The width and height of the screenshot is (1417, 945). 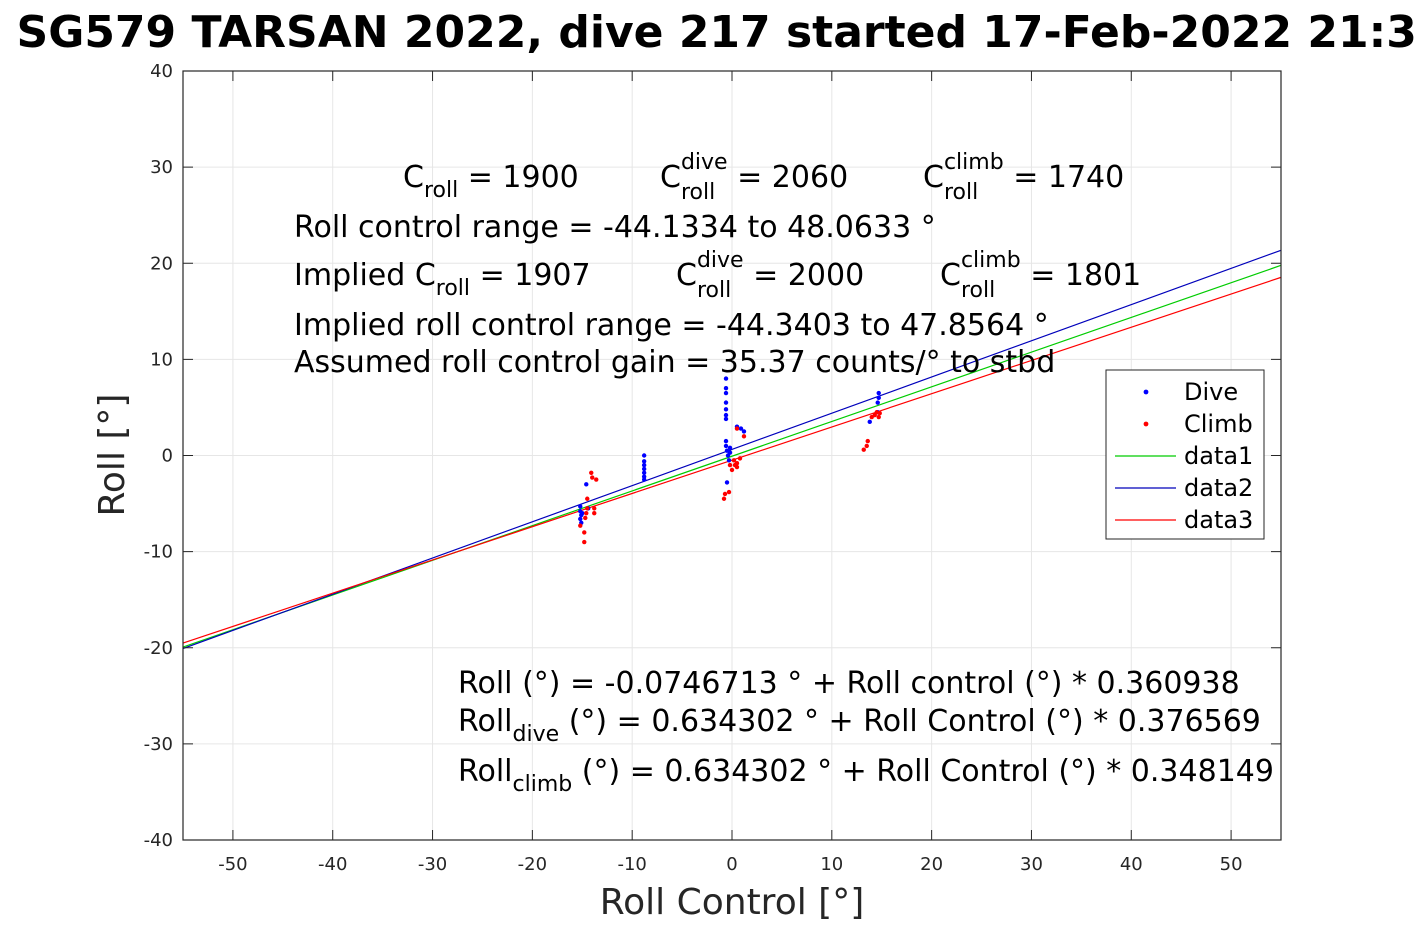 I want to click on x-tick-label: 30, so click(x=1031, y=864).